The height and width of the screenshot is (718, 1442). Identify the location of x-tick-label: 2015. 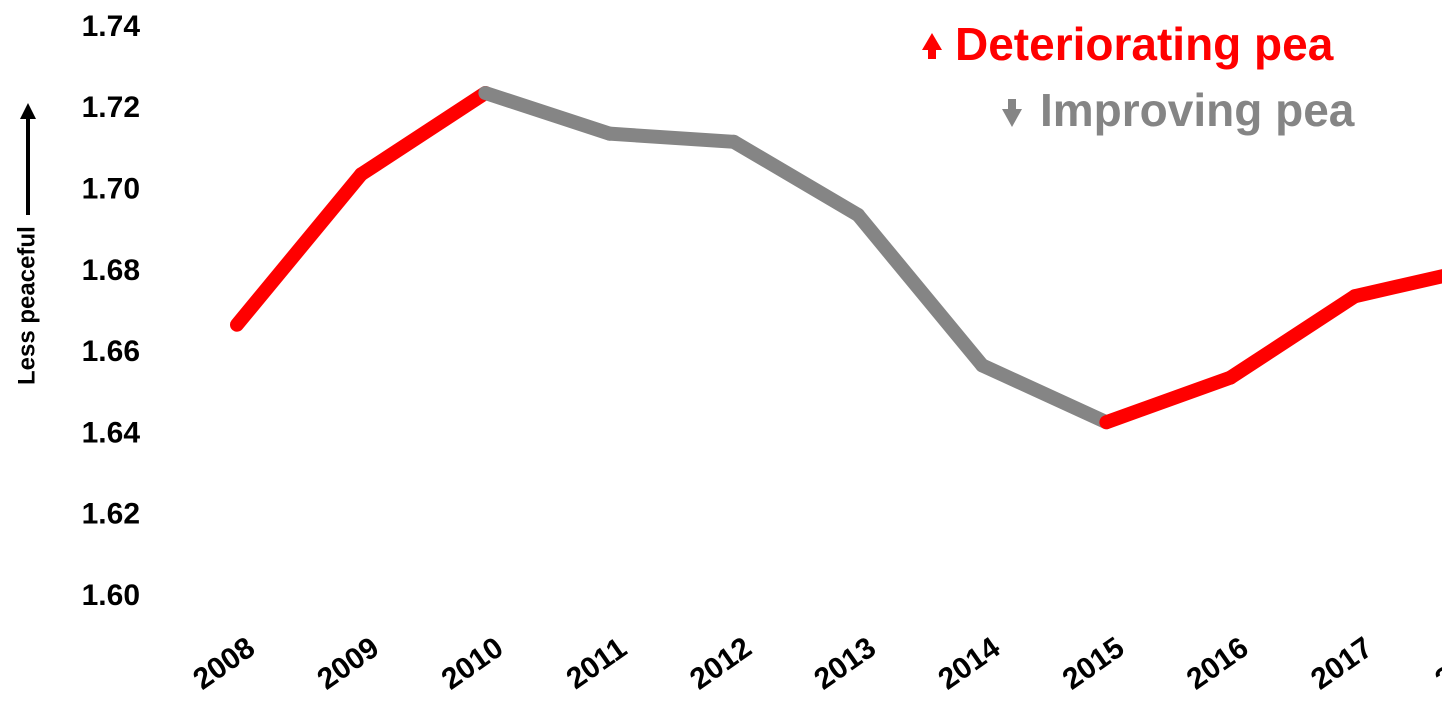
(1094, 663).